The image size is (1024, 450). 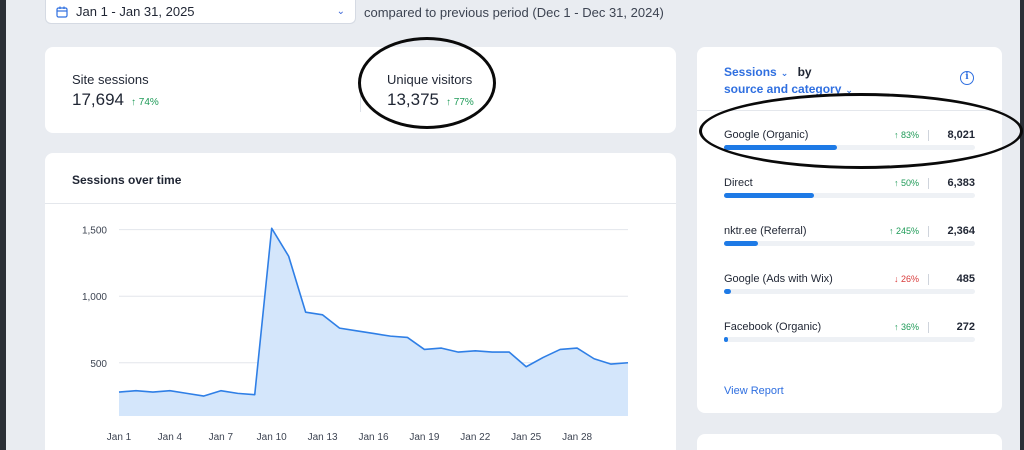 What do you see at coordinates (804, 72) in the screenshot?
I see `by-label: by` at bounding box center [804, 72].